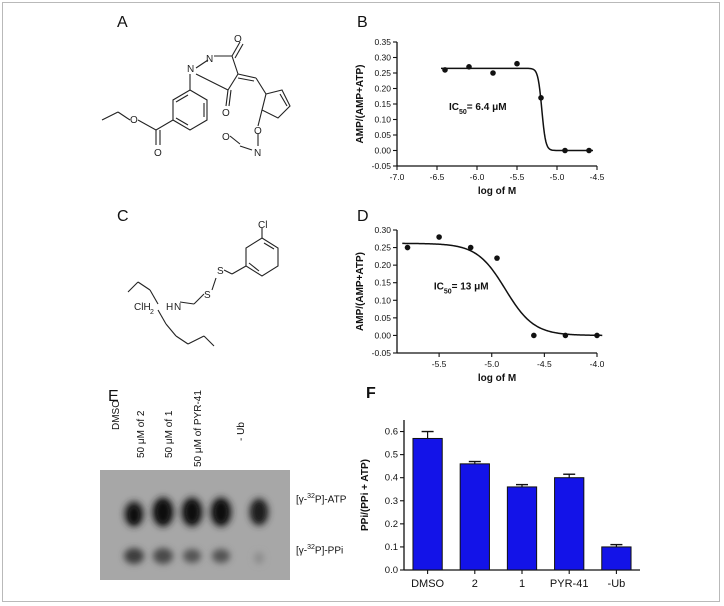 The width and height of the screenshot is (724, 606). What do you see at coordinates (320, 550) in the screenshot?
I see `band-label-ppi: [γ-32P]-PPi` at bounding box center [320, 550].